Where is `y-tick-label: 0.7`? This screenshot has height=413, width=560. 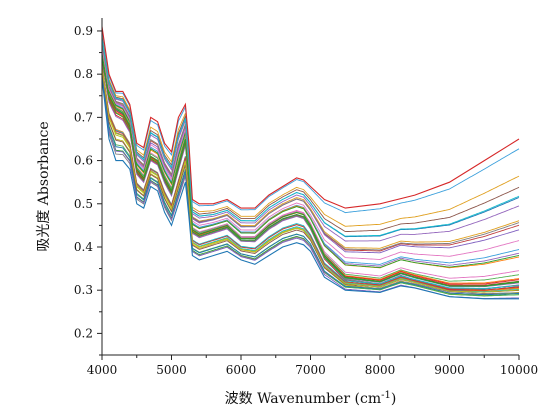 y-tick-label: 0.7 is located at coordinates (83, 117).